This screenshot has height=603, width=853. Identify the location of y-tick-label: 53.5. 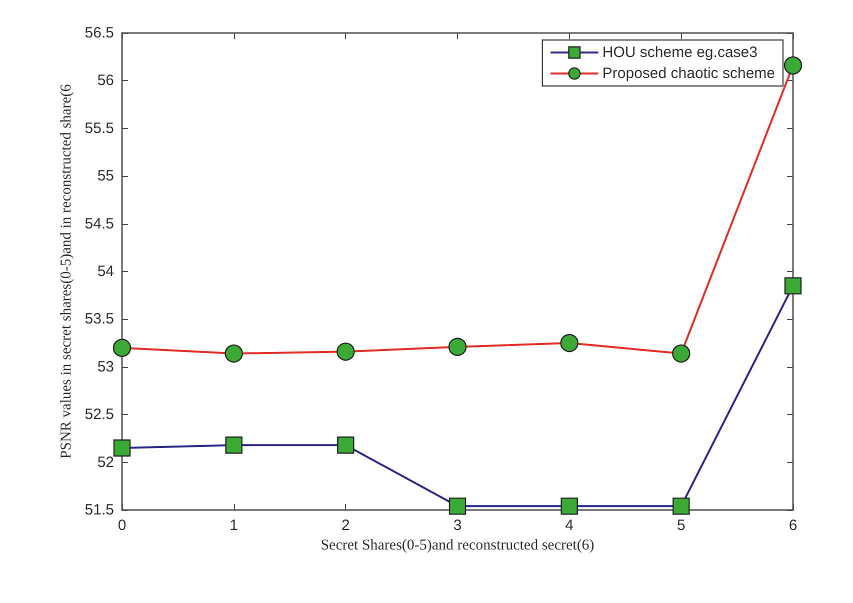
(99, 319).